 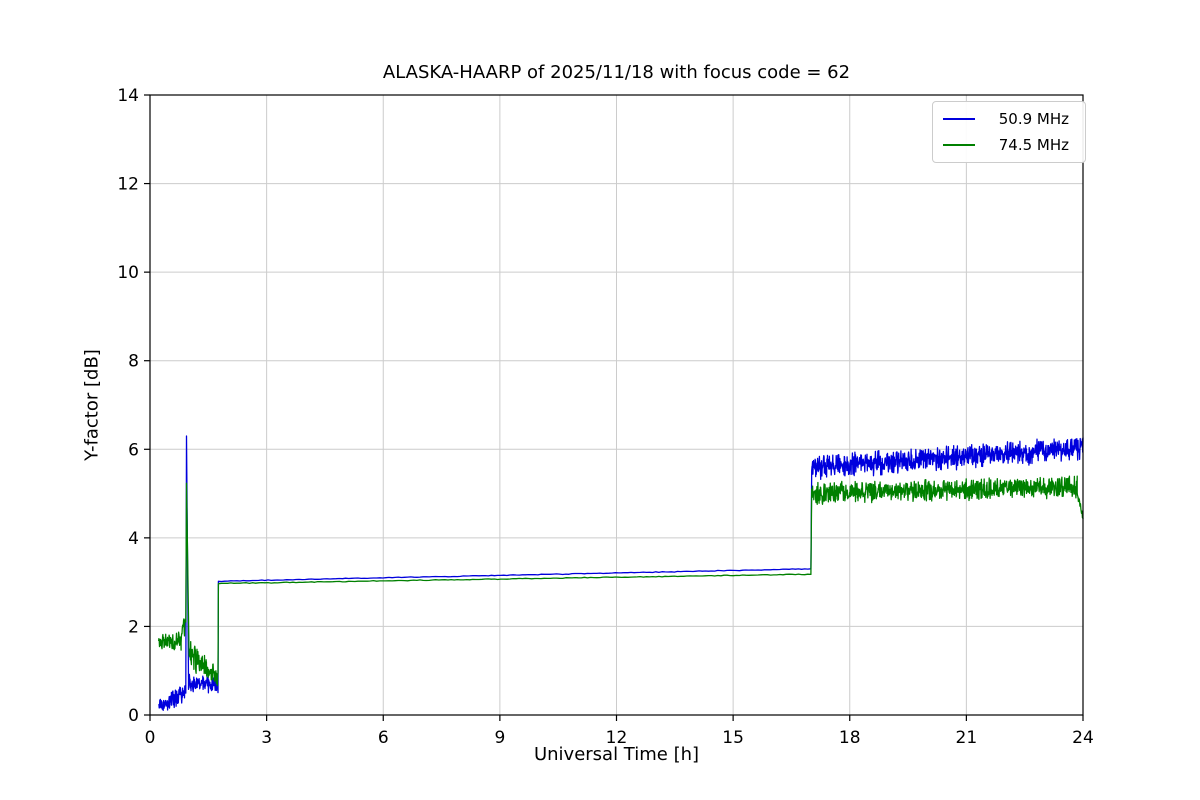 What do you see at coordinates (1033, 119) in the screenshot?
I see `legend-label: 50.9 MHz` at bounding box center [1033, 119].